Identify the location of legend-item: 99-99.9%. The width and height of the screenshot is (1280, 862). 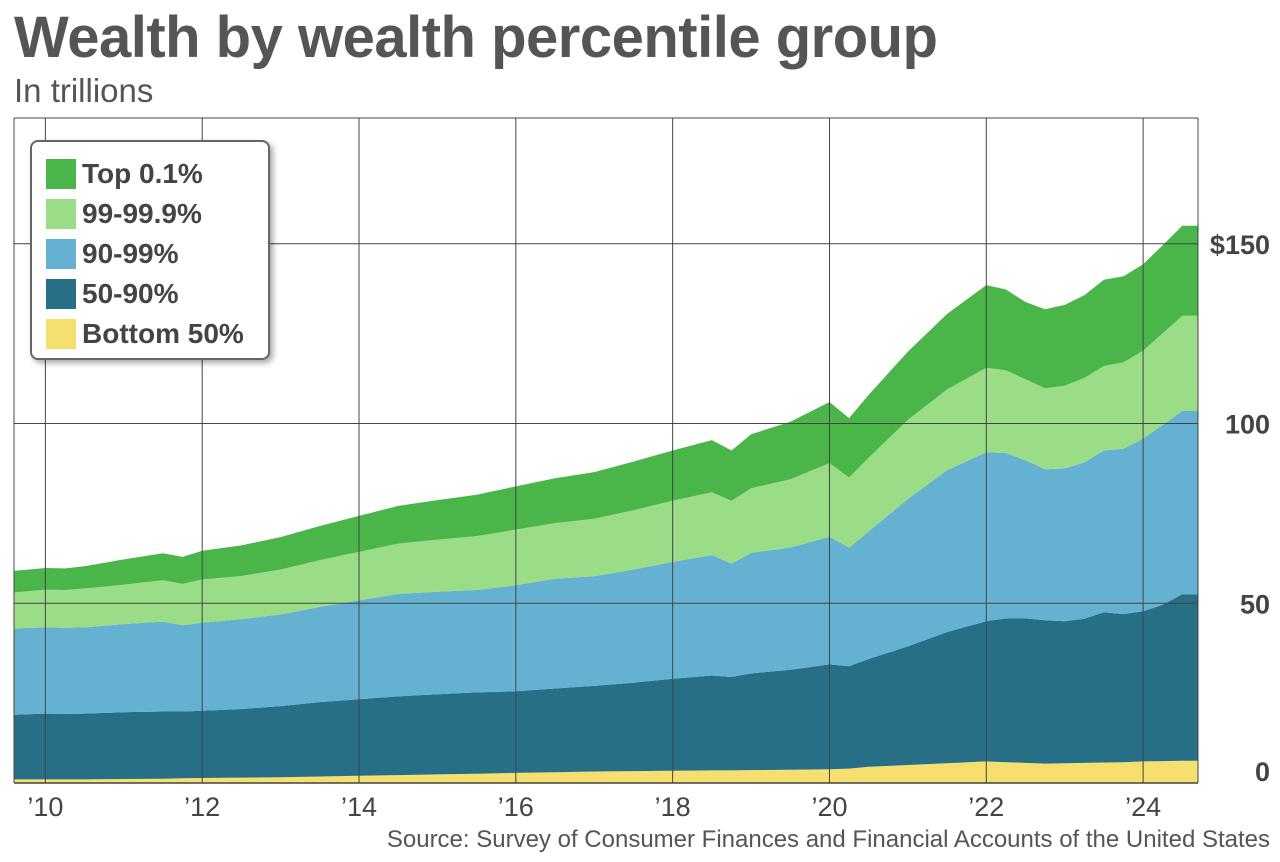
(157, 214).